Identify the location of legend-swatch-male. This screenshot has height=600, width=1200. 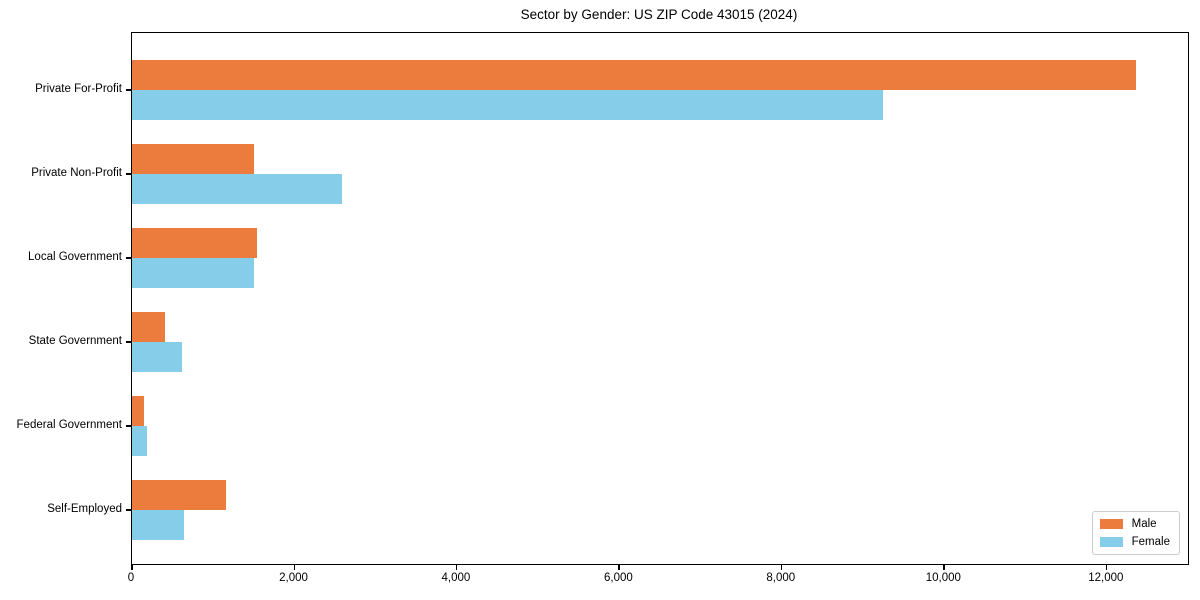
(1111, 524).